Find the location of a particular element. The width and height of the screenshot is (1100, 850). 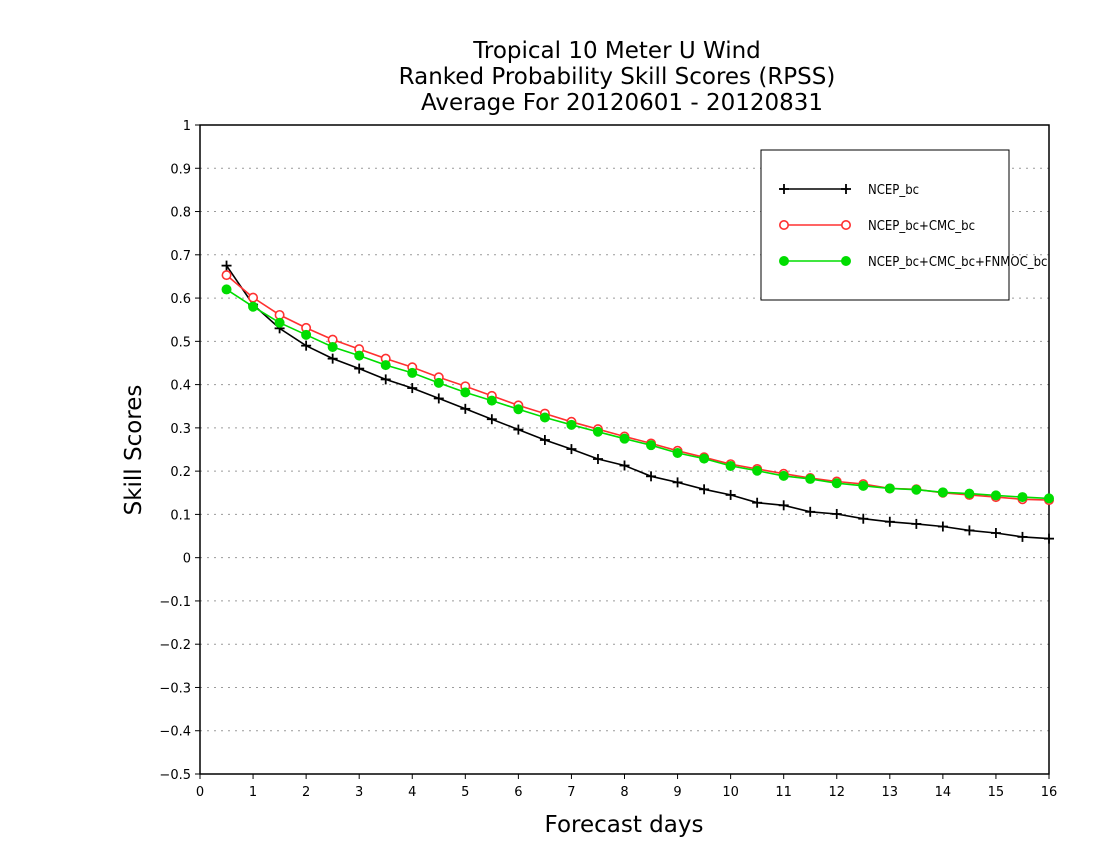

x-tick-label: 7 is located at coordinates (571, 792).